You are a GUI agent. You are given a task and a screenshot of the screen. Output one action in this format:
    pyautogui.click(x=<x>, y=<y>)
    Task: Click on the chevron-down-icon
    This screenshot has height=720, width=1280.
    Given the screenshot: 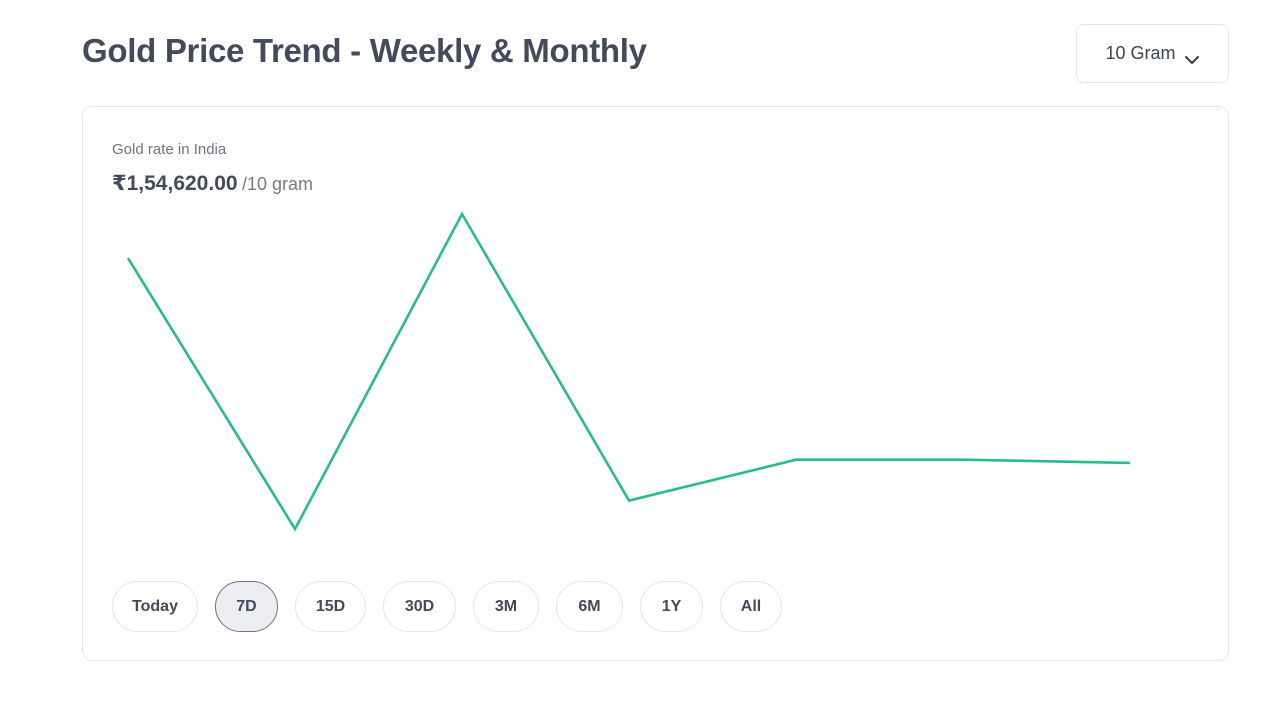 What is the action you would take?
    pyautogui.click(x=1192, y=56)
    